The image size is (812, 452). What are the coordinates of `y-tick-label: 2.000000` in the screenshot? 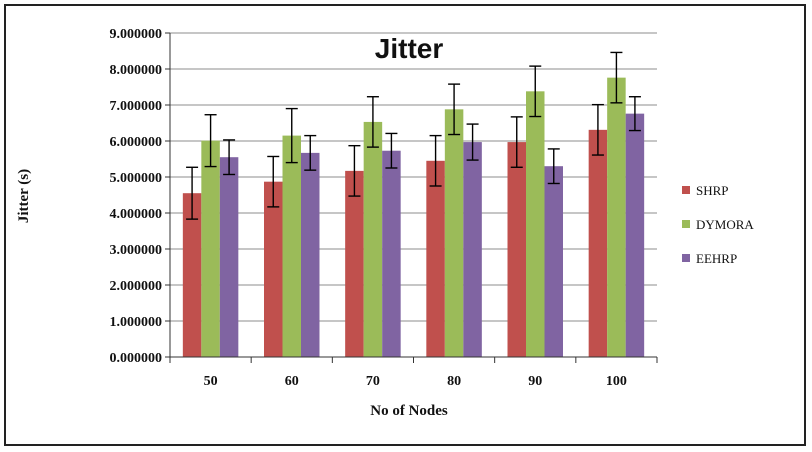 It's located at (136, 286).